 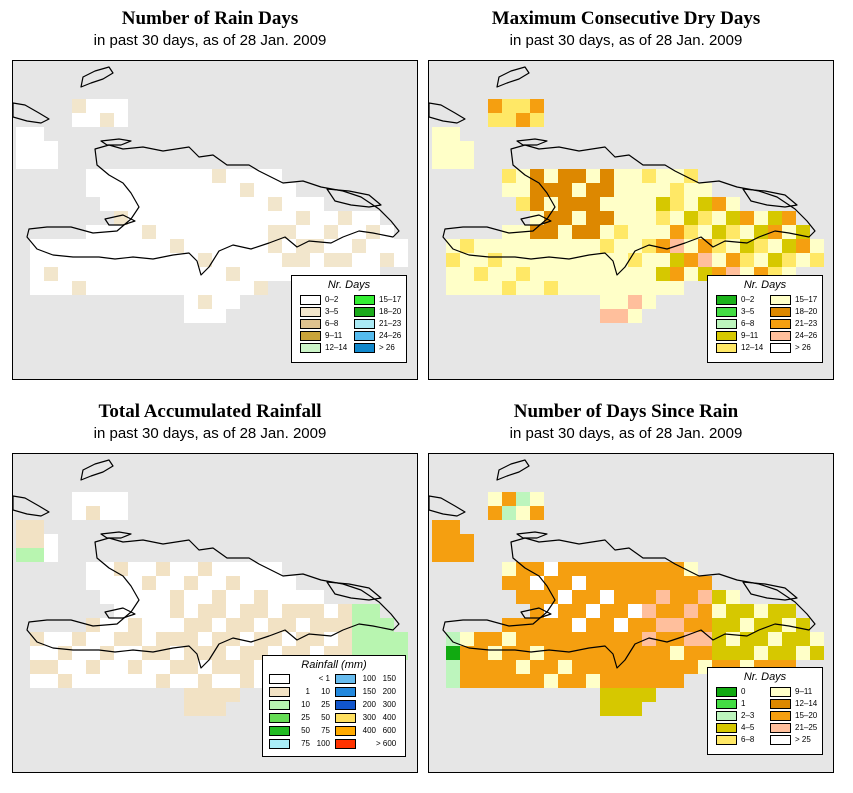 What do you see at coordinates (626, 40) in the screenshot?
I see `panel-subtitle: in past 30 days, as of 28 Jan. 2009` at bounding box center [626, 40].